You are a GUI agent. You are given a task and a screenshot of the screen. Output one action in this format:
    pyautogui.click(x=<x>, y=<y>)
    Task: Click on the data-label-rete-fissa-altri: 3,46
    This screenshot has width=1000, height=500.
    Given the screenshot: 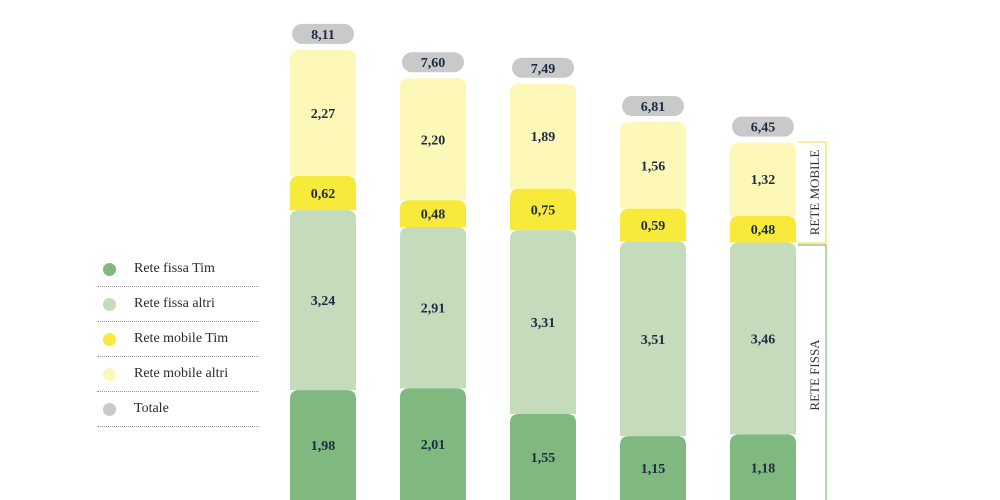 What is the action you would take?
    pyautogui.click(x=763, y=339)
    